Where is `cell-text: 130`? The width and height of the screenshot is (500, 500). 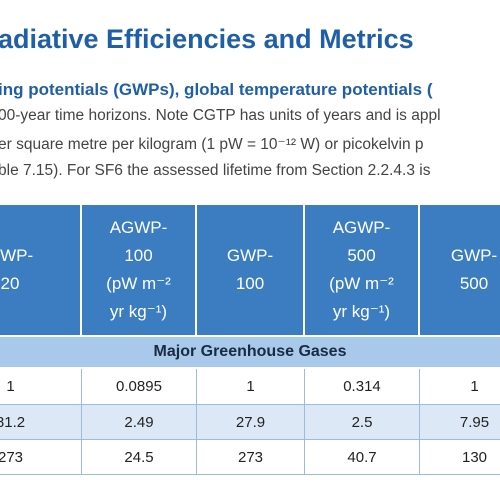
cell-text: 130 is located at coordinates (474, 457).